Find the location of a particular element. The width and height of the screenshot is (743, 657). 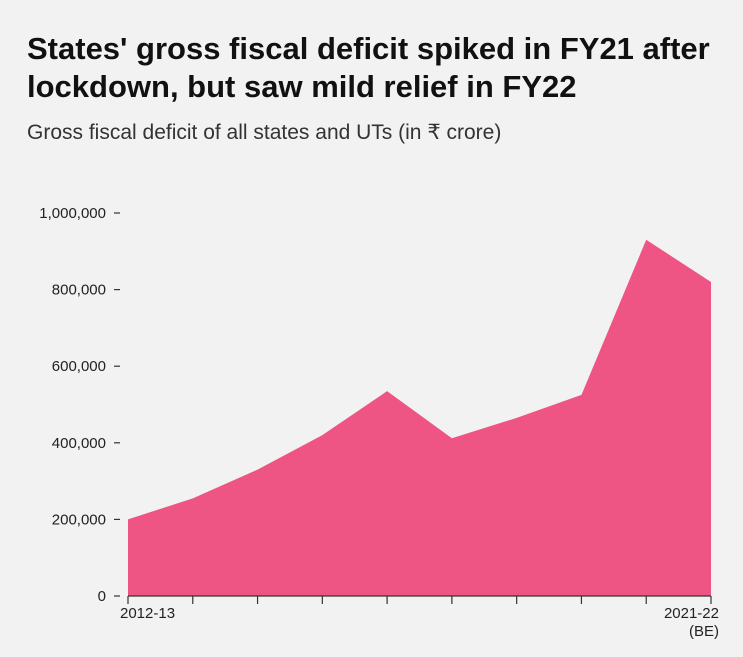

x-axis: 2012-13 2021-22(BE) is located at coordinates (419, 617).